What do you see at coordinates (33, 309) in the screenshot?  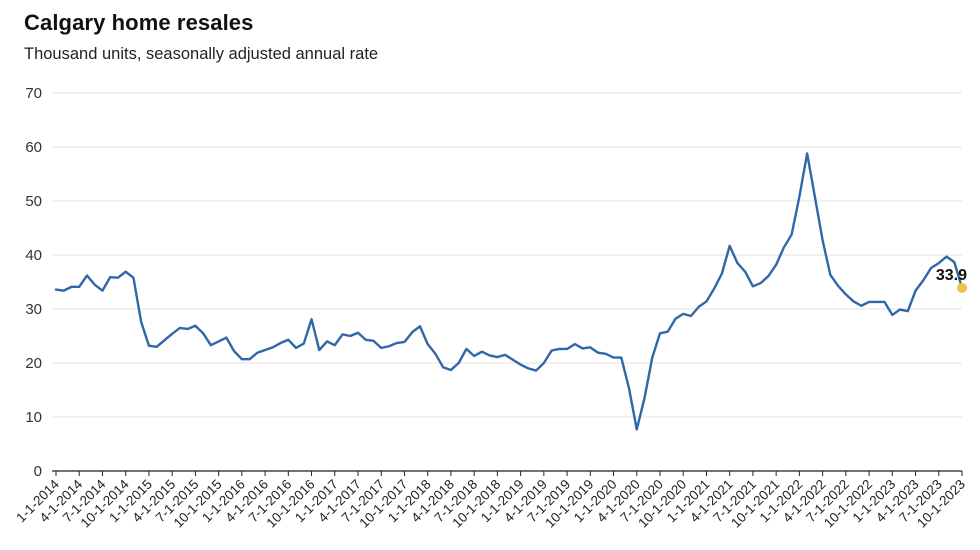 I see `y-tick-label: 30` at bounding box center [33, 309].